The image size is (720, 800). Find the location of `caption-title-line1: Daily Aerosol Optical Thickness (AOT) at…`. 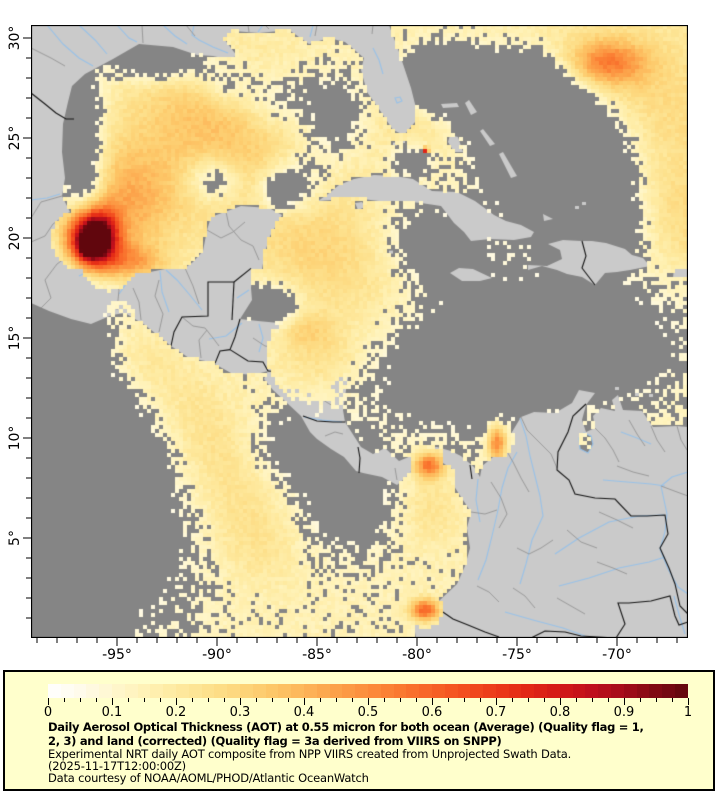

caption-title-line1: Daily Aerosol Optical Thickness (AOT) at… is located at coordinates (346, 727).